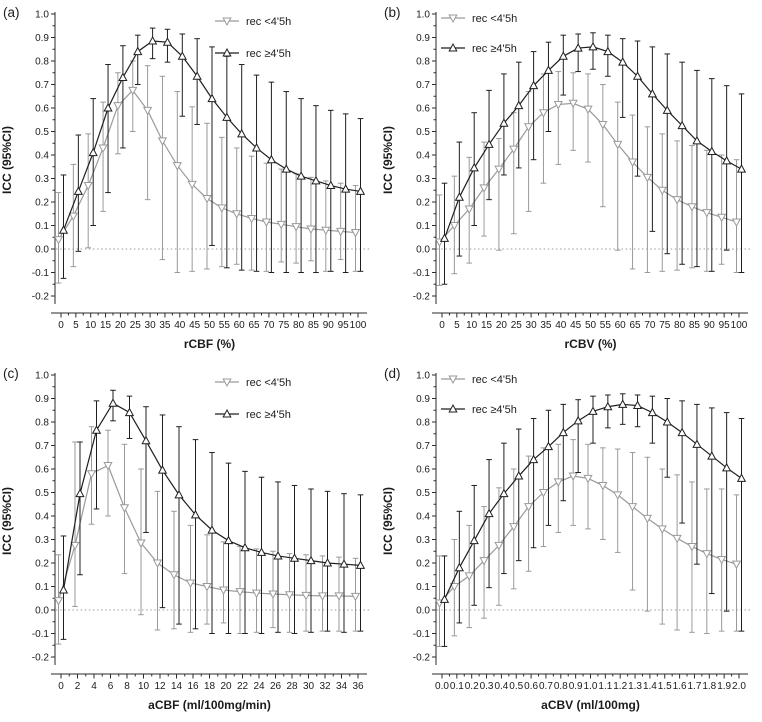  I want to click on x-tick-label: 0.0, so click(442, 686).